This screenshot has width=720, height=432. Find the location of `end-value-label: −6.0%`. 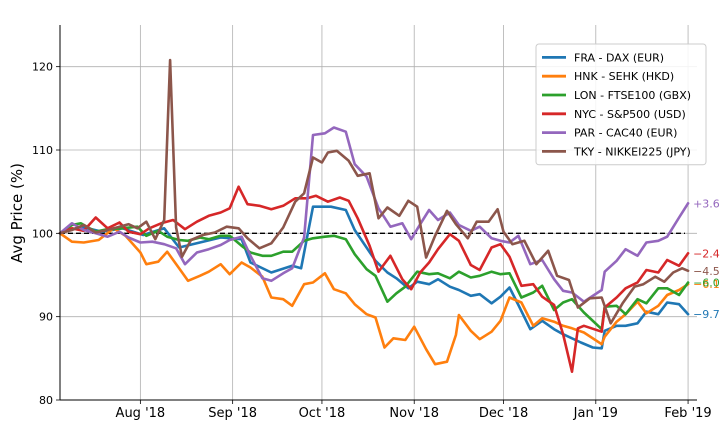

end-value-label: −6.0% is located at coordinates (706, 283).